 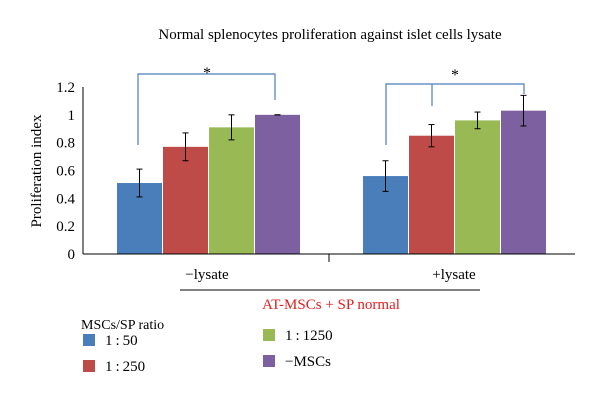 I want to click on legend-title: MSCs/SP ratio, so click(x=122, y=325).